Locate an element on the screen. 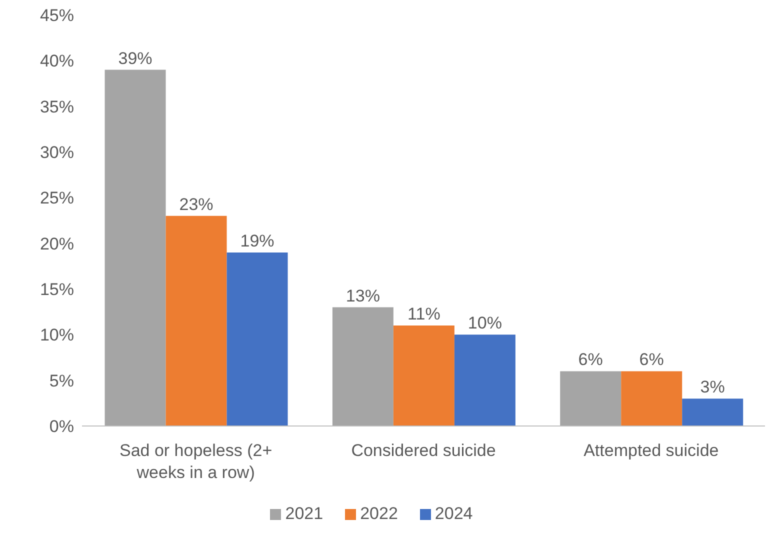 This screenshot has width=770, height=534. x-tick-label: Considered suicide is located at coordinates (423, 450).